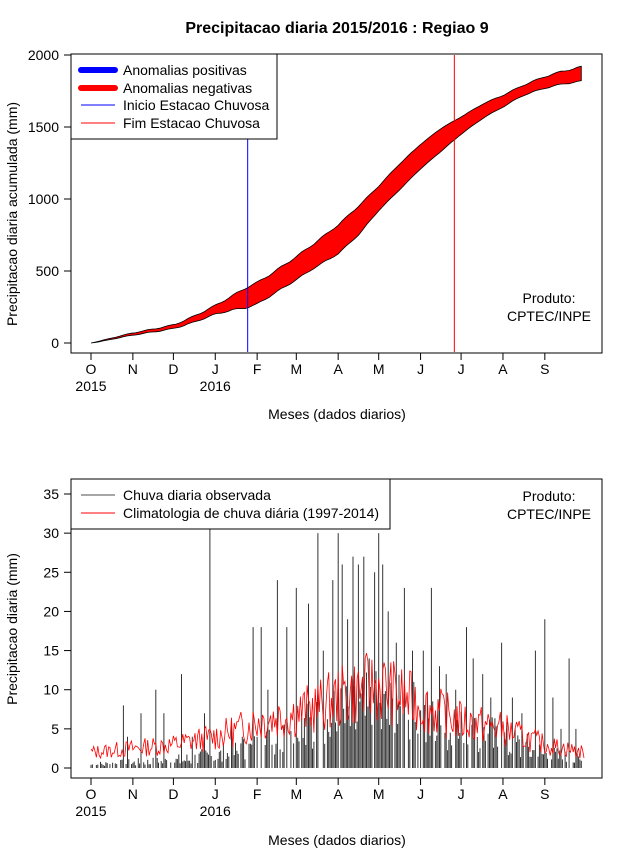 The height and width of the screenshot is (850, 640). Describe the element at coordinates (51, 651) in the screenshot. I see `y-tick-label: 15` at that location.